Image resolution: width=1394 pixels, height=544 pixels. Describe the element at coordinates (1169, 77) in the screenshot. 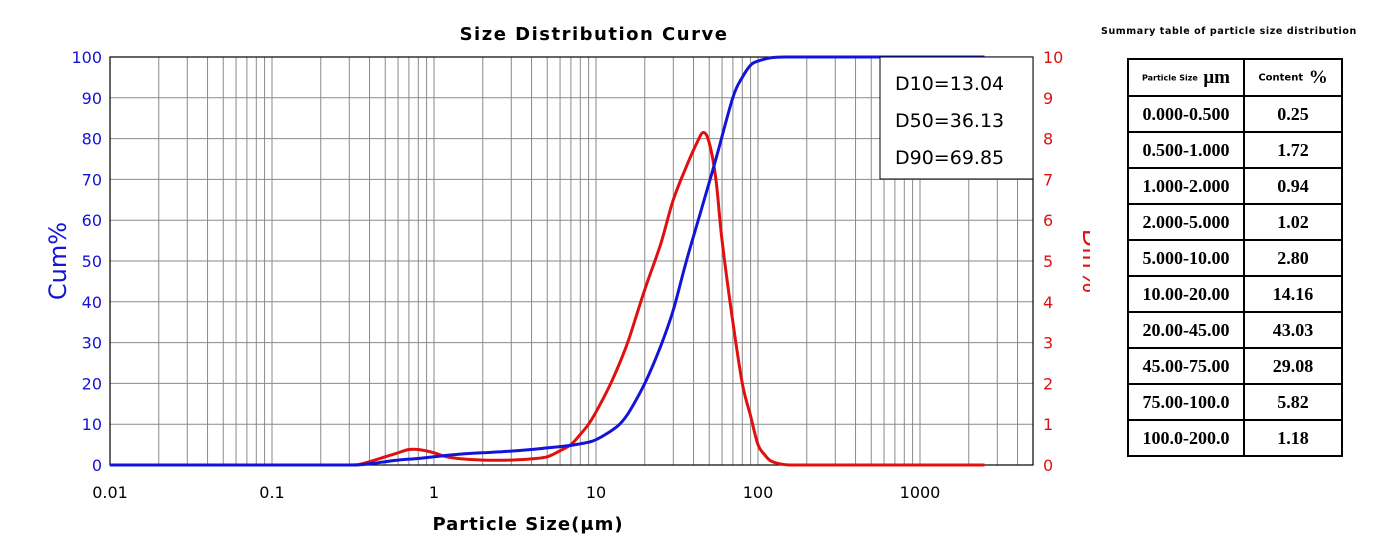

I see `header-particle-size-label: Particle Size` at that location.